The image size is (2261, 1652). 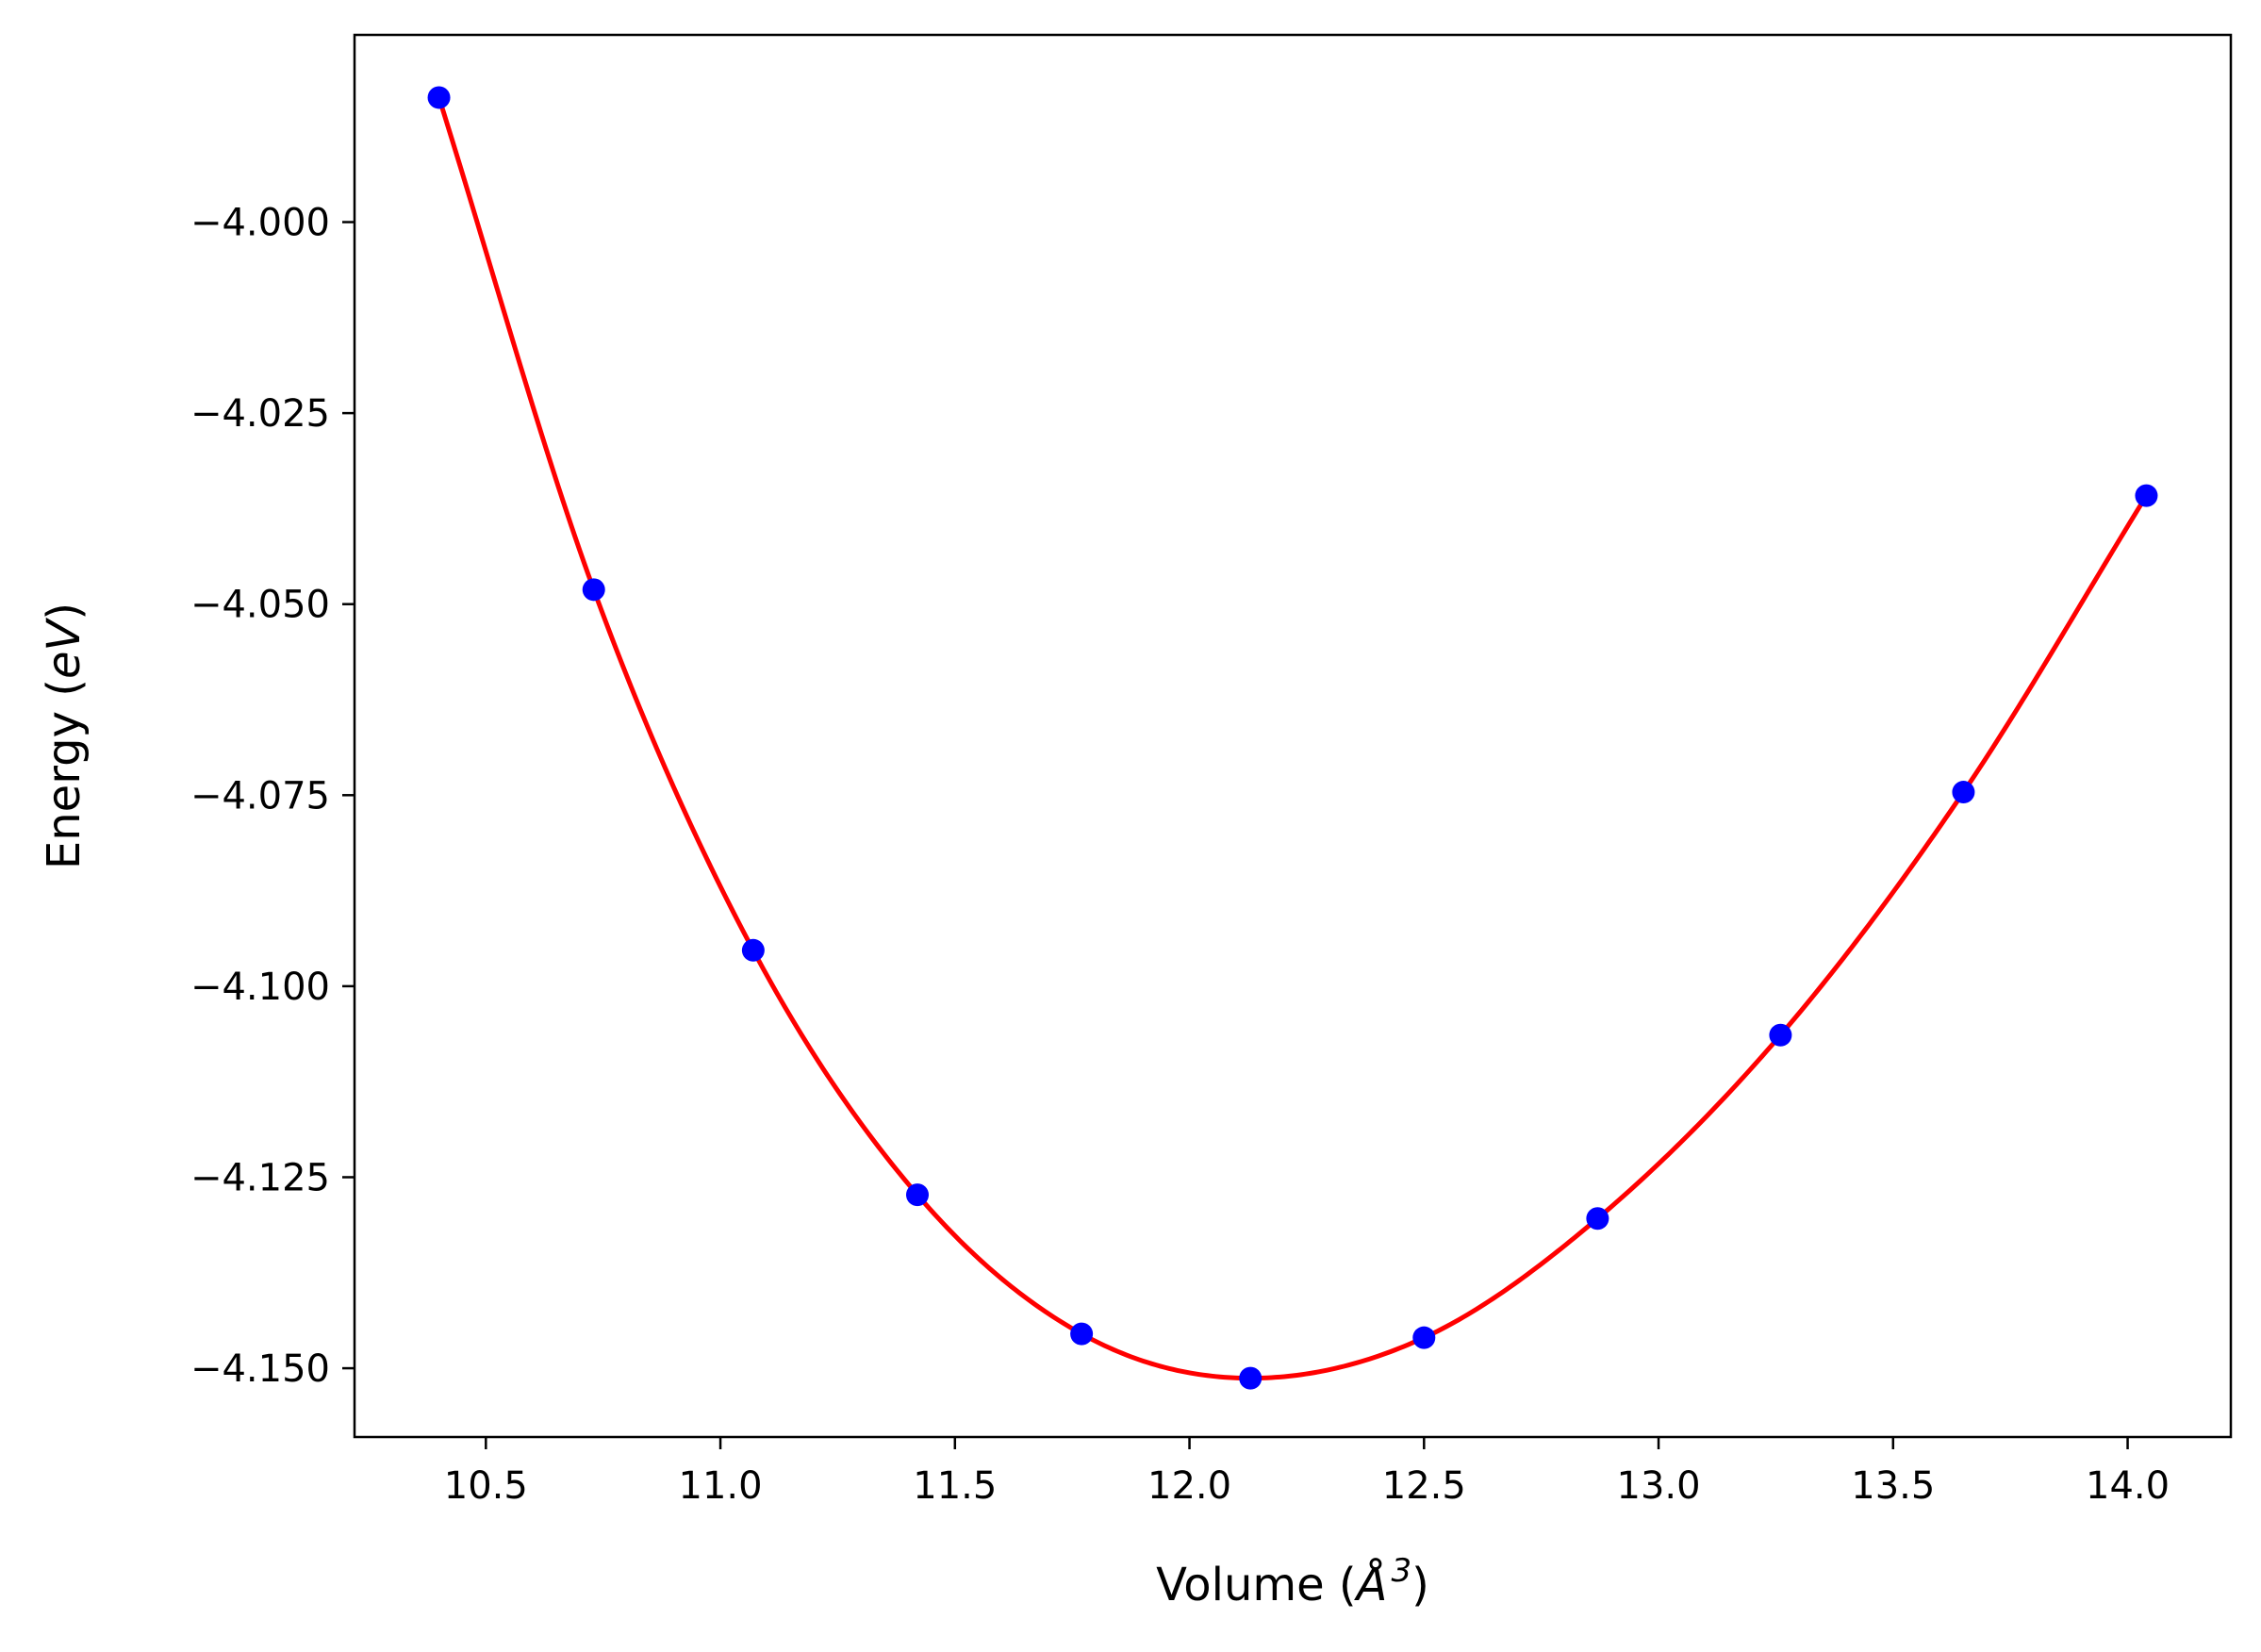 What do you see at coordinates (1292, 1581) in the screenshot?
I see `x-axis-label: Volume (Å 3)` at bounding box center [1292, 1581].